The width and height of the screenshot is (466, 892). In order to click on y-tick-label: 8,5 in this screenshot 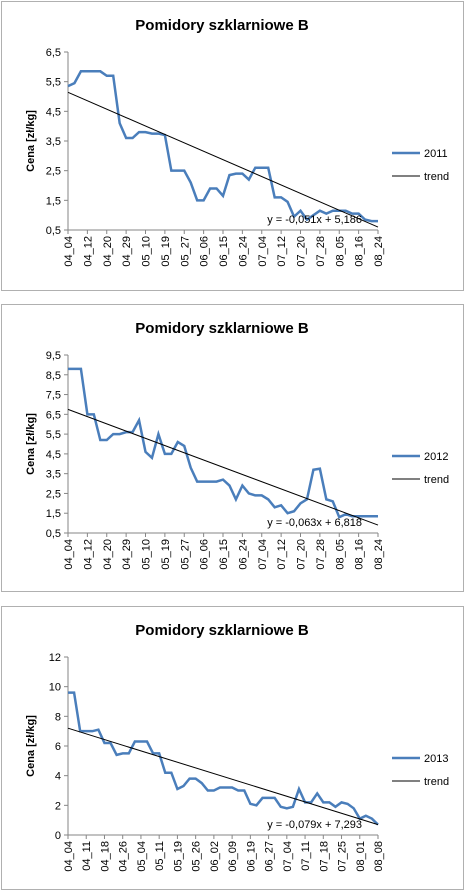, I will do `click(53, 376)`.